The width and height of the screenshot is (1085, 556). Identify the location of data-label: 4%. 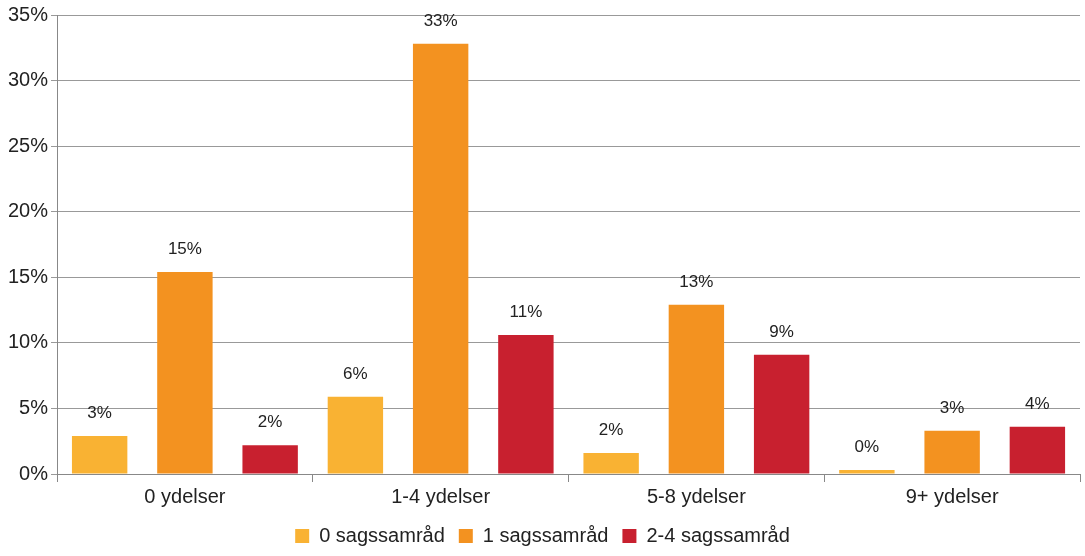
(1037, 403).